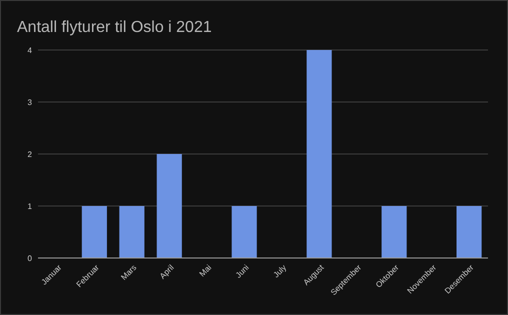  I want to click on x-tick-label: Mai, so click(206, 270).